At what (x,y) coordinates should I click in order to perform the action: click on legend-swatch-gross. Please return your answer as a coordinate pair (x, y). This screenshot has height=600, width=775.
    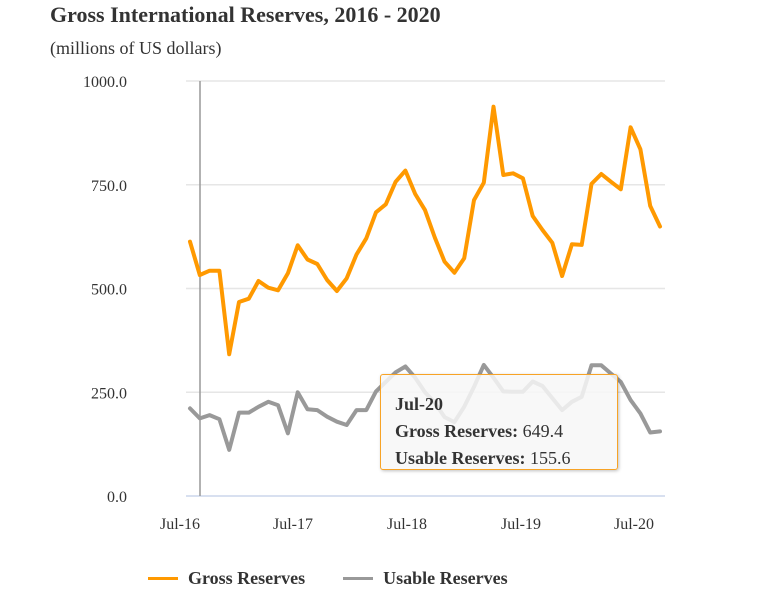
    Looking at the image, I should click on (163, 578).